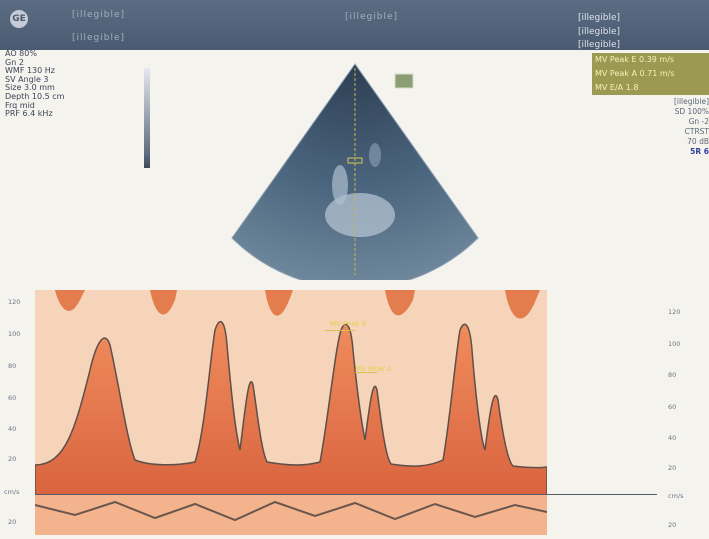 Image resolution: width=709 pixels, height=539 pixels. What do you see at coordinates (30, 88) in the screenshot?
I see `param-line: Size 3.0 mm` at bounding box center [30, 88].